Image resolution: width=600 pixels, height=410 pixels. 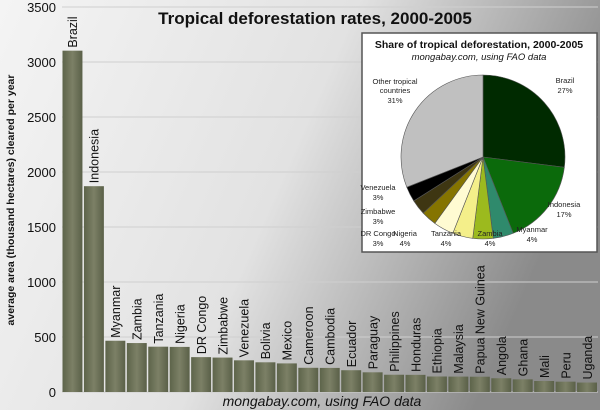 What do you see at coordinates (52, 392) in the screenshot?
I see `y-tick-label: 0` at bounding box center [52, 392].